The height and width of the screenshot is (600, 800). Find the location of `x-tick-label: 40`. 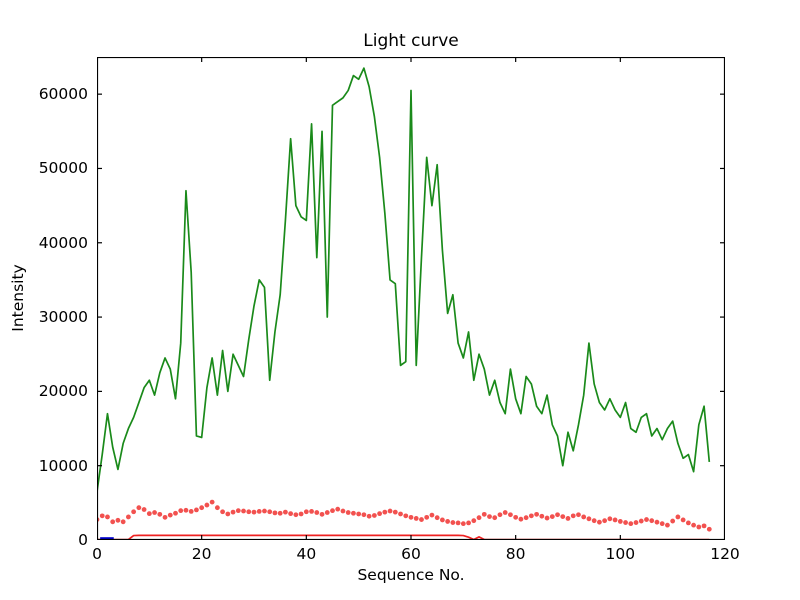

x-tick-label: 40 is located at coordinates (306, 554).